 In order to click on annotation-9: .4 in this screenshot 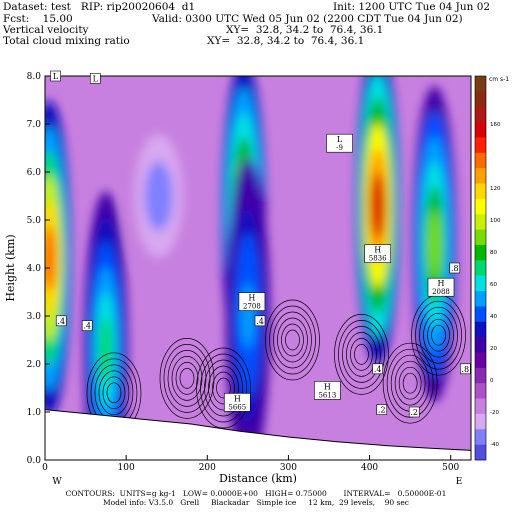, I will do `click(377, 369)`.